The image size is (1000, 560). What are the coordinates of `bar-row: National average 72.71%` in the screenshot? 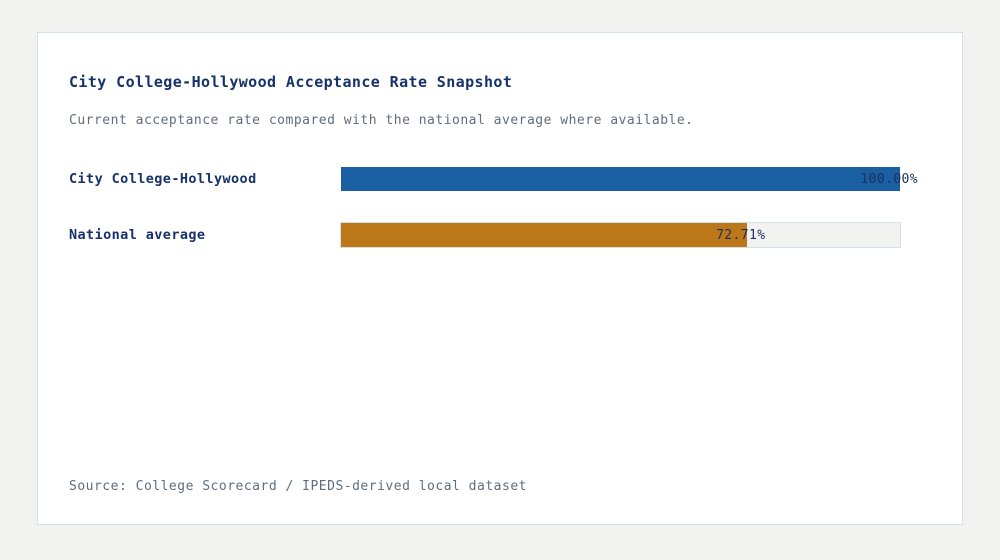 It's located at (500, 235).